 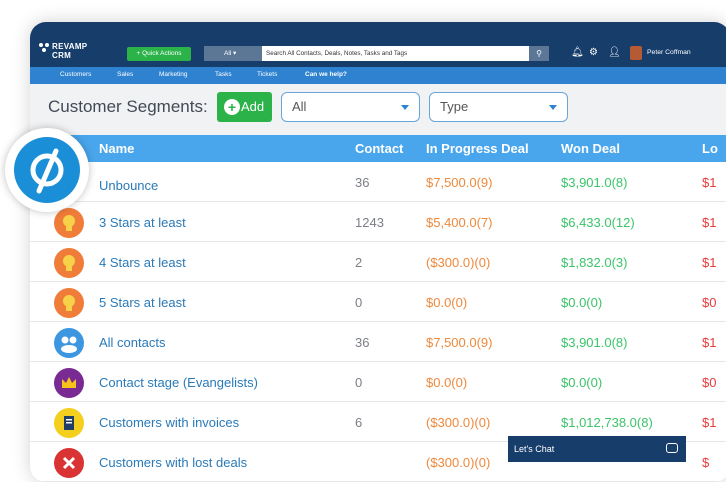 What do you see at coordinates (159, 54) in the screenshot?
I see `quick-actions-button: + Quick Actions` at bounding box center [159, 54].